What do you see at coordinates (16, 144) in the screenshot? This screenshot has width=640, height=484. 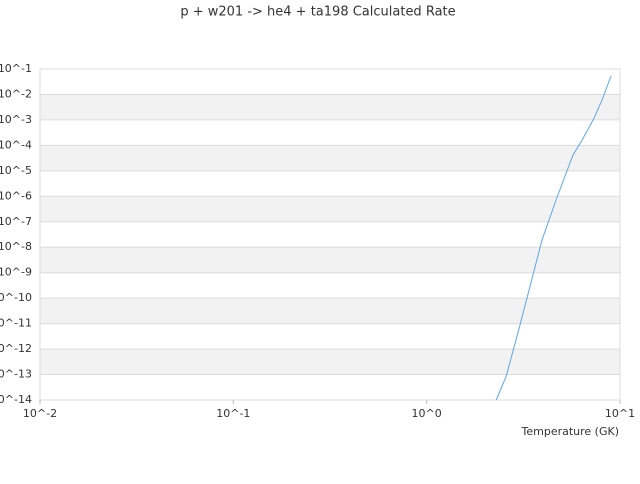 I see `y-tick-label: 10^-4` at bounding box center [16, 144].